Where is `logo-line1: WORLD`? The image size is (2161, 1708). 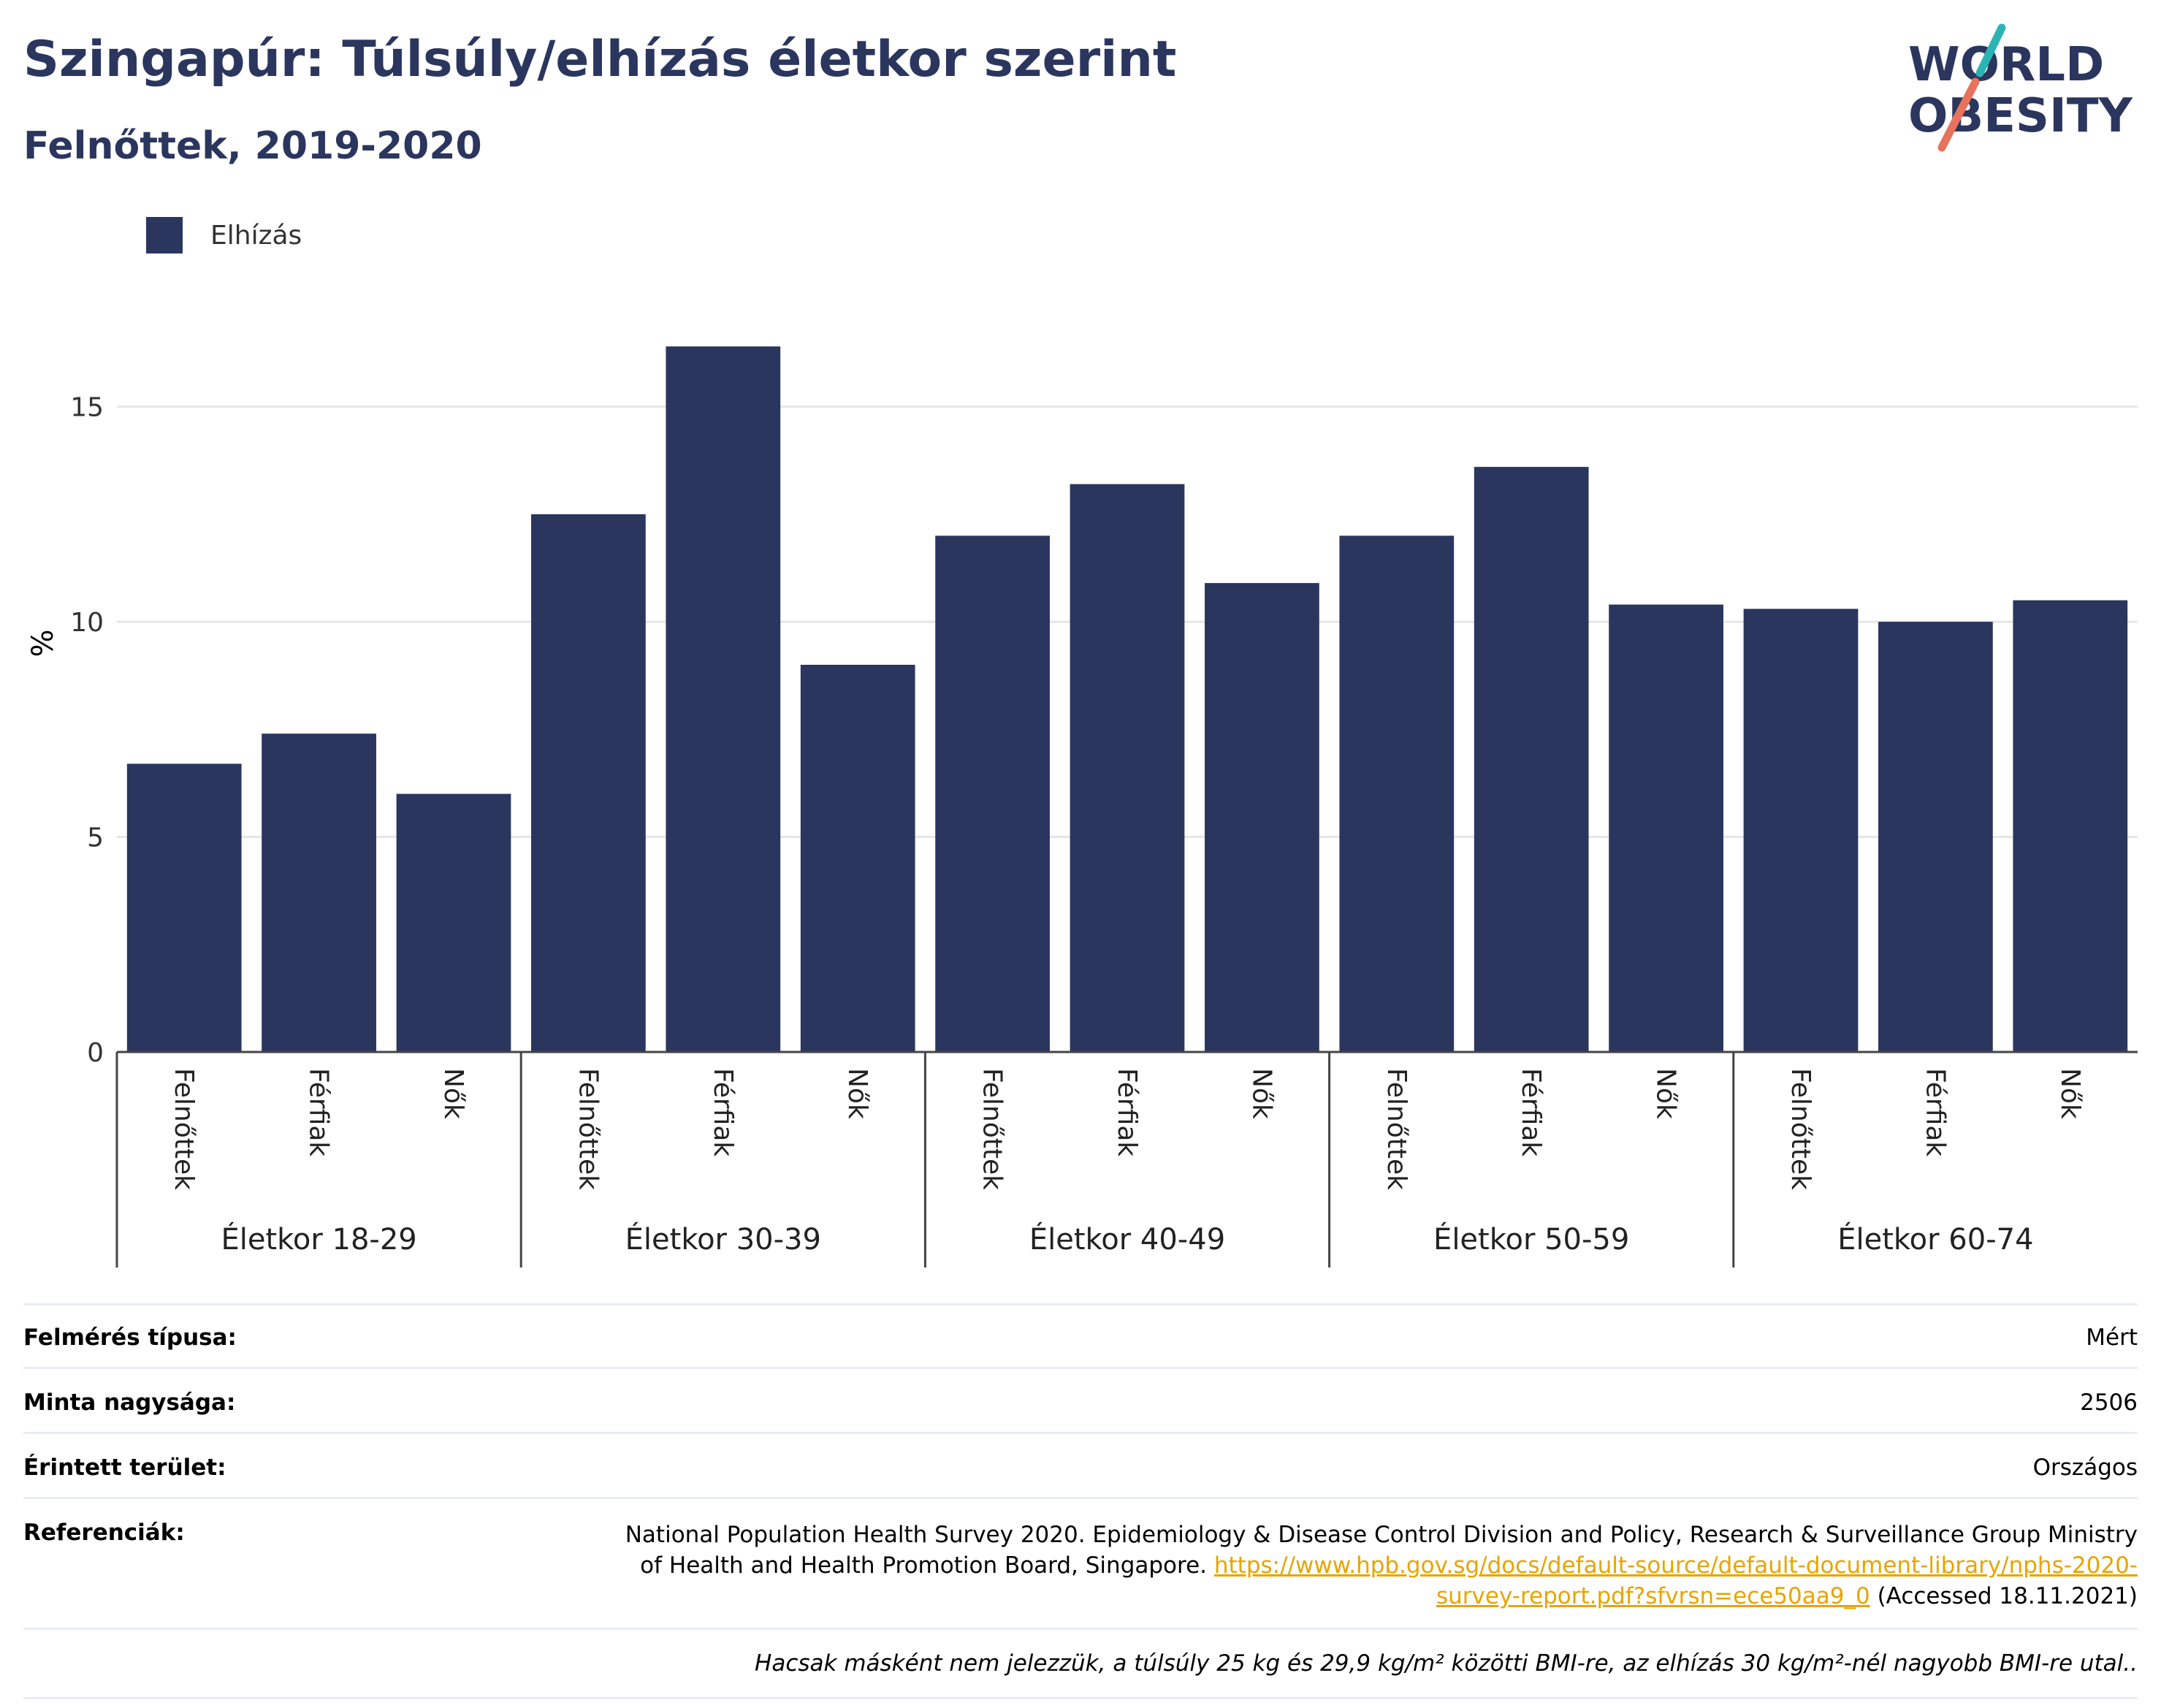 logo-line1: WORLD is located at coordinates (2006, 65).